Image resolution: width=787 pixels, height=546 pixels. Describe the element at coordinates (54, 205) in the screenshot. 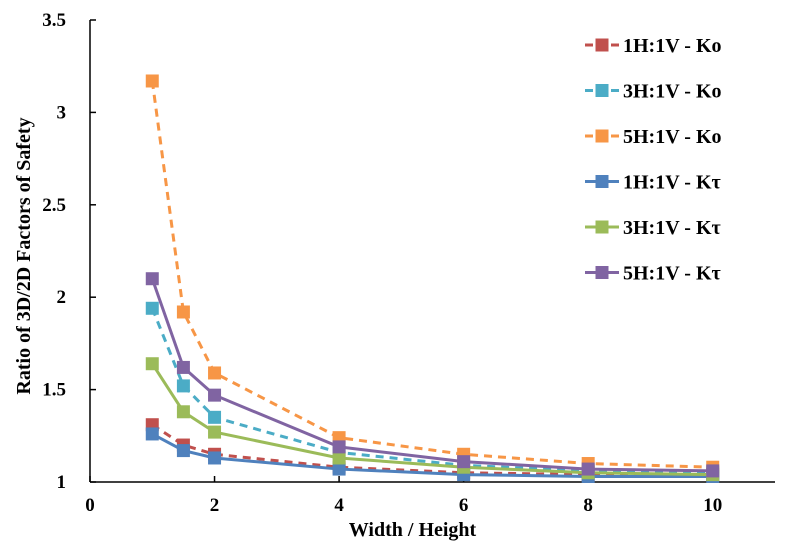

I see `y-tick-label: 2.5` at that location.